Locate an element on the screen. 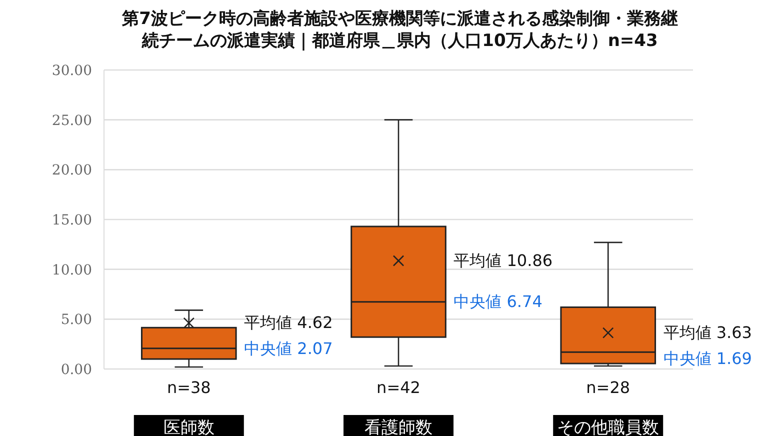  x-tick-label: その他職員数 is located at coordinates (608, 427).